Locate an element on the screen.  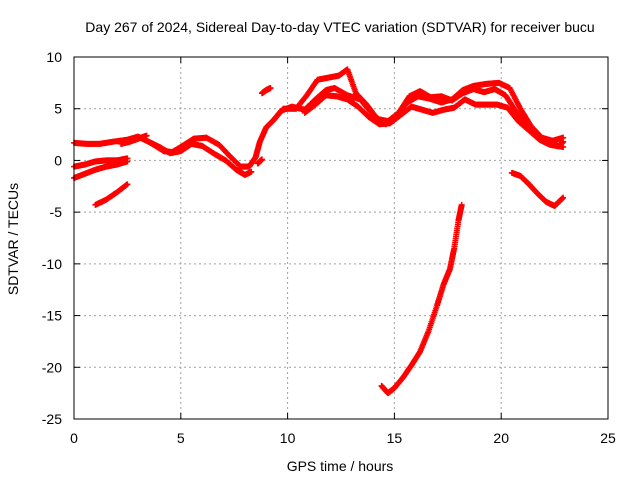
x-axis-title: GPS time / hours is located at coordinates (340, 466).